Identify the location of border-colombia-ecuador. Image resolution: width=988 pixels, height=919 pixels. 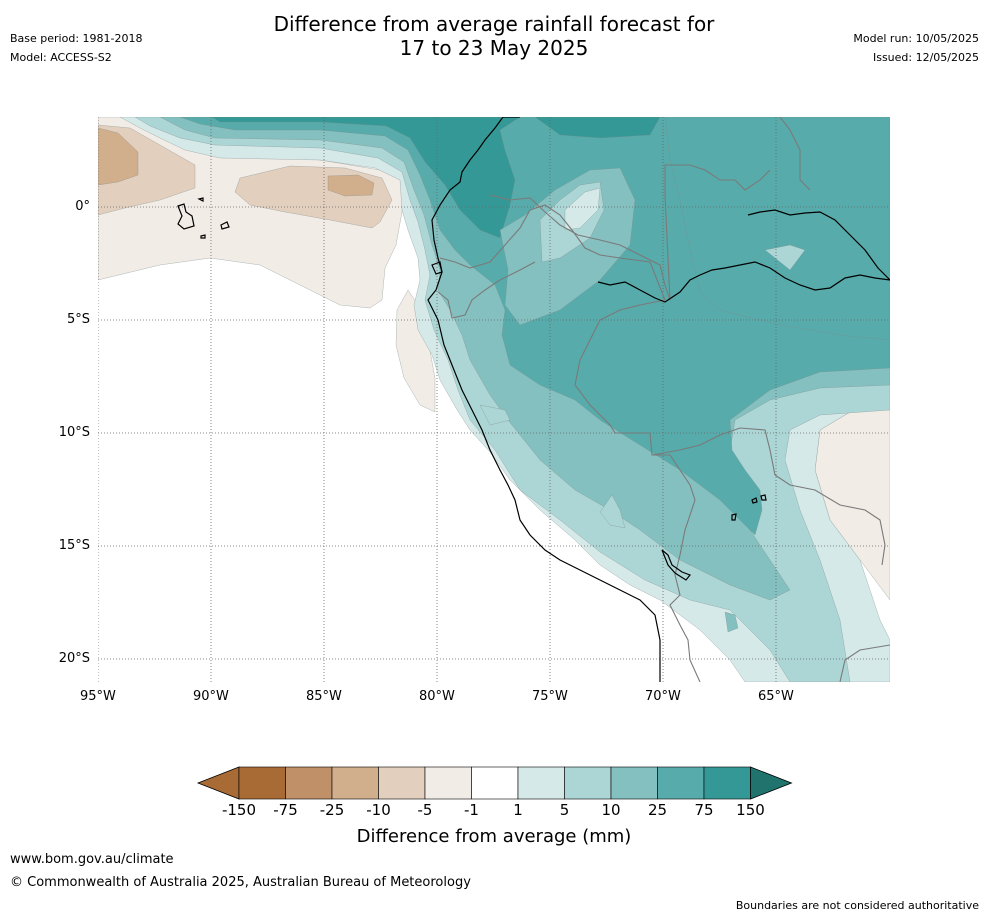
(552, 252).